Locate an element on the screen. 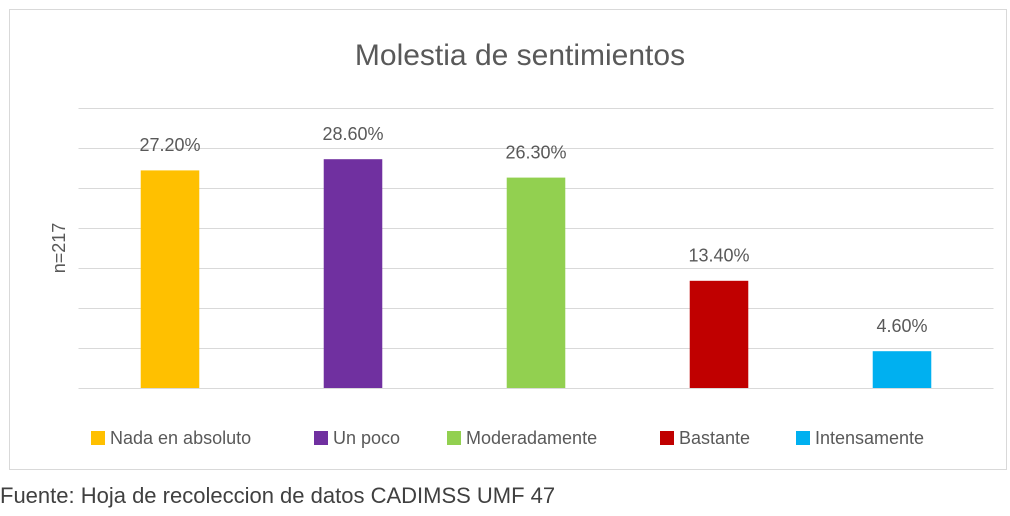 This screenshot has width=1010, height=516. legend-label: Un poco is located at coordinates (366, 438).